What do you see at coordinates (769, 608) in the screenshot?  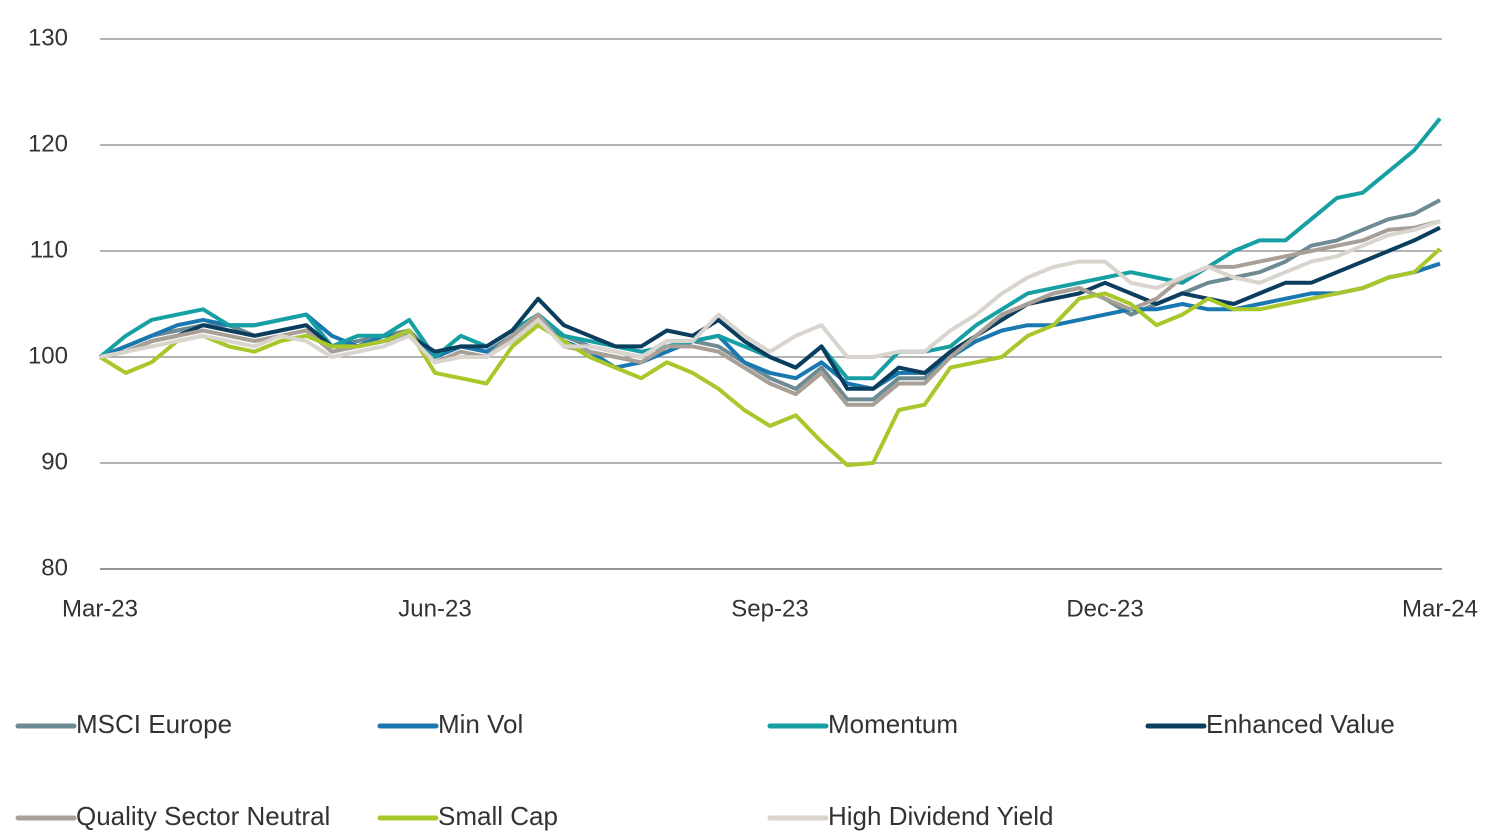 I see `x-tick-label: Sep-23` at bounding box center [769, 608].